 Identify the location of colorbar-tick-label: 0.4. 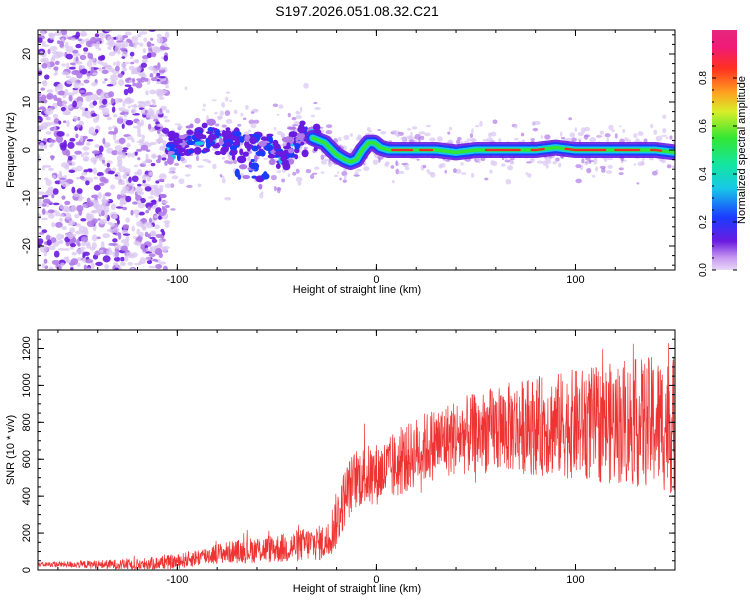
(703, 174).